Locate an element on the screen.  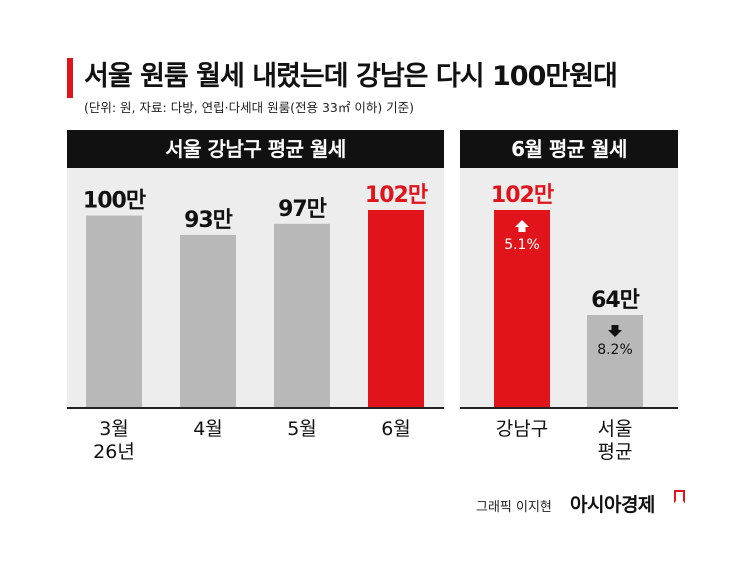
brand-logo: 아시아경제 is located at coordinates (612, 505).